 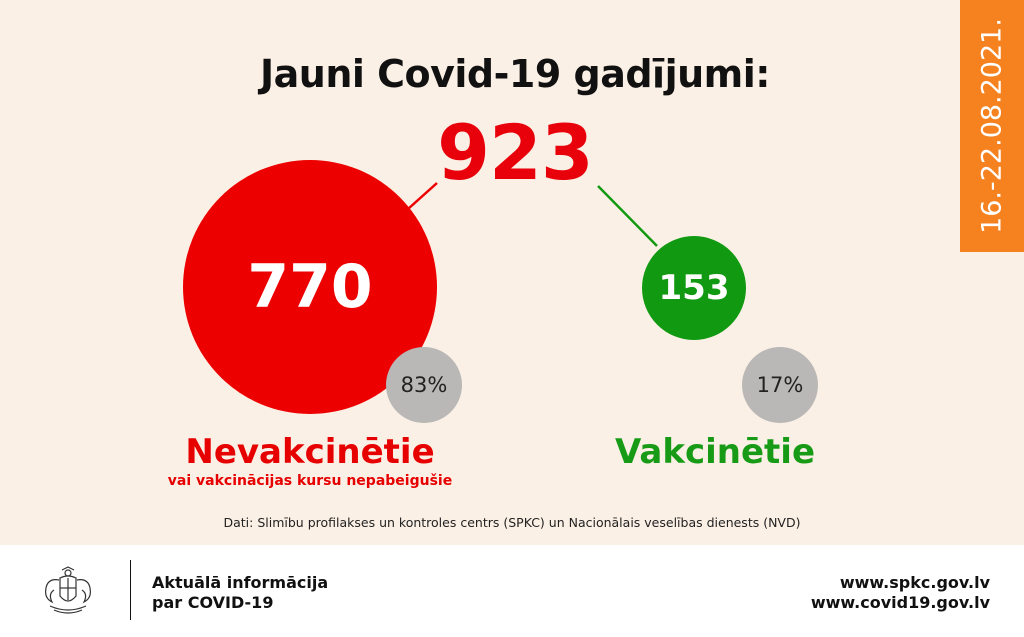 I want to click on vaccinated-count-bubble: 153, so click(x=694, y=288).